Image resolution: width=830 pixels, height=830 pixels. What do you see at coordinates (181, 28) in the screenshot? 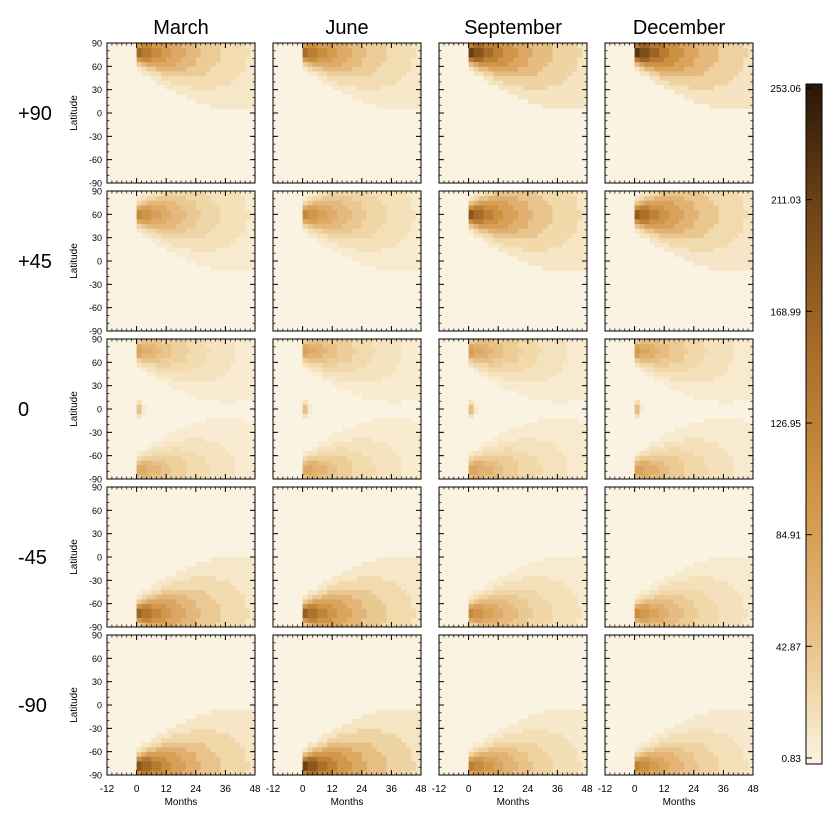
I see `column-title: March` at bounding box center [181, 28].